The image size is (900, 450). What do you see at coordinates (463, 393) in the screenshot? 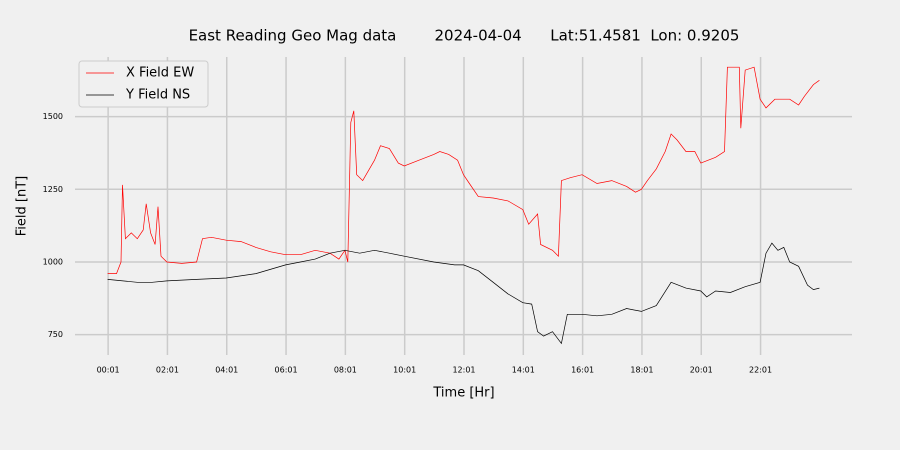
I see `x-axis-label: Time [Hr]` at bounding box center [463, 393].